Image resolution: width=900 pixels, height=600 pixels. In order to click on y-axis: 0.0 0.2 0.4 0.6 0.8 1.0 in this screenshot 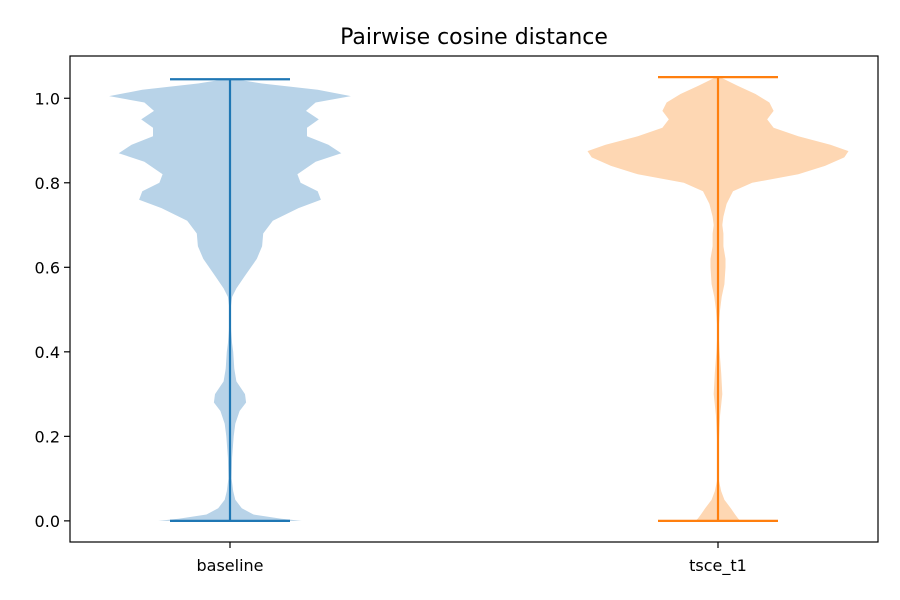, I will do `click(52, 310)`.